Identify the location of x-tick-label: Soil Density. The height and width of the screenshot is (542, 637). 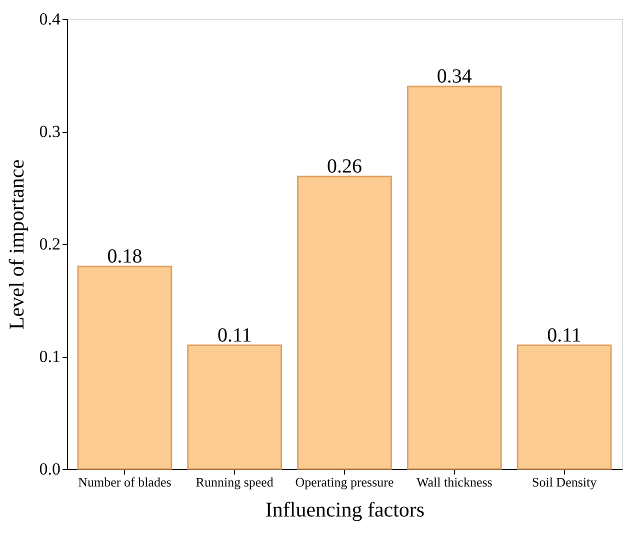
(565, 482).